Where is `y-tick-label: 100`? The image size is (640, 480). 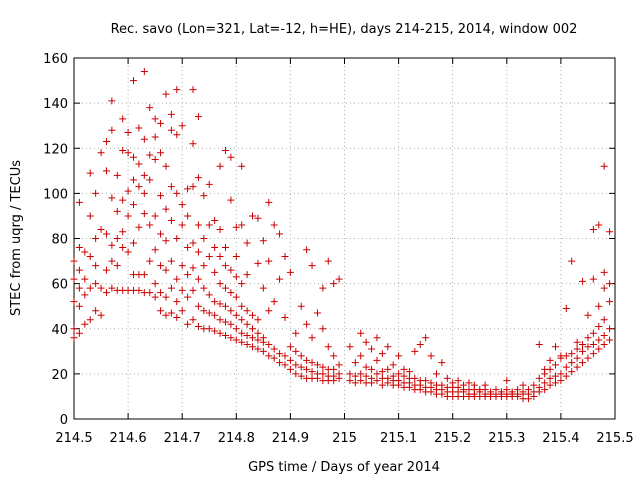
y-tick-label: 100 is located at coordinates (55, 194).